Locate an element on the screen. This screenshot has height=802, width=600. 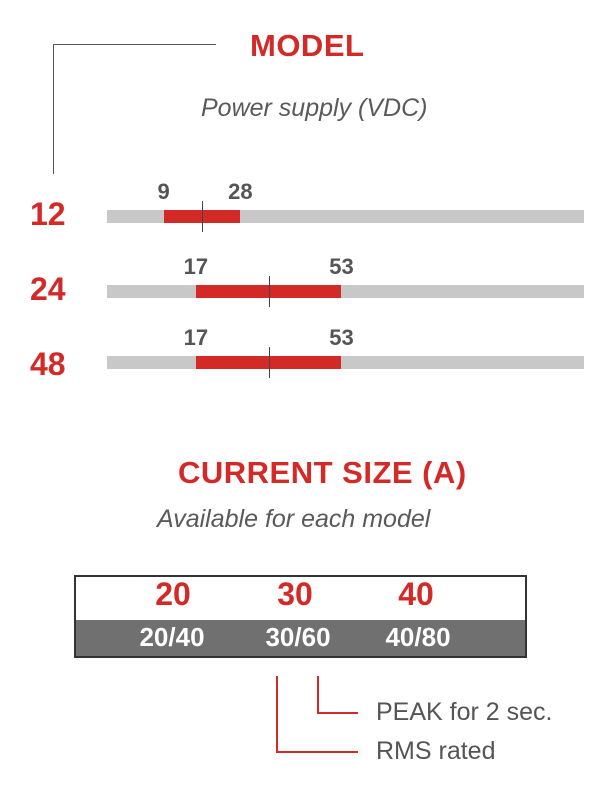
model-label-12: 12 is located at coordinates (48, 214).